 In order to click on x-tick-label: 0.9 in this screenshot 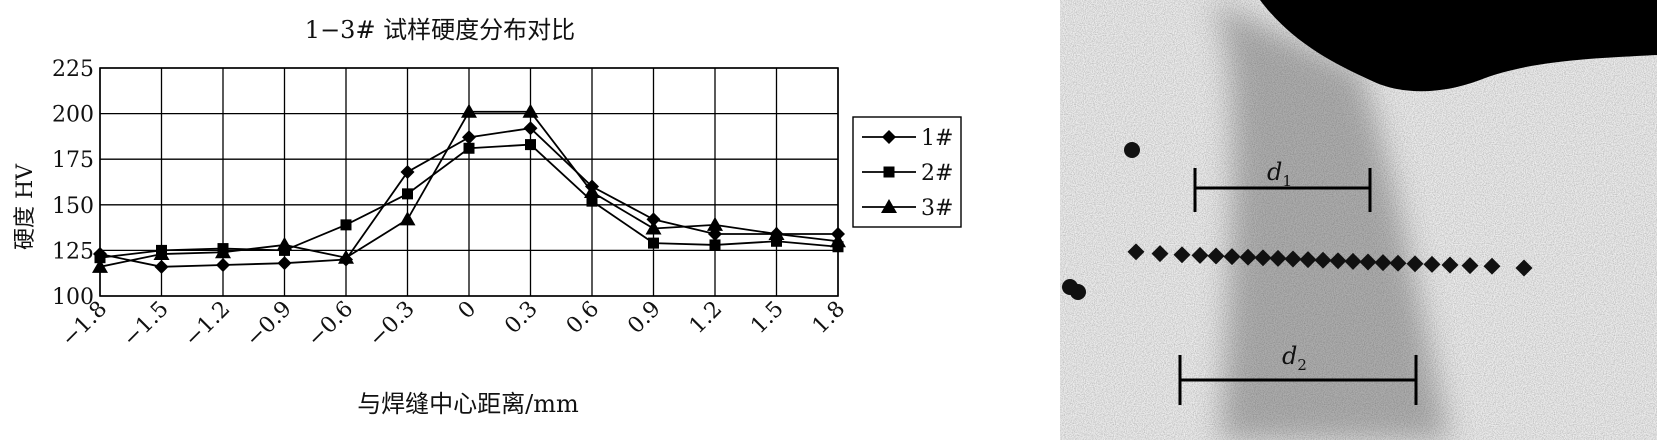, I will do `click(644, 318)`.